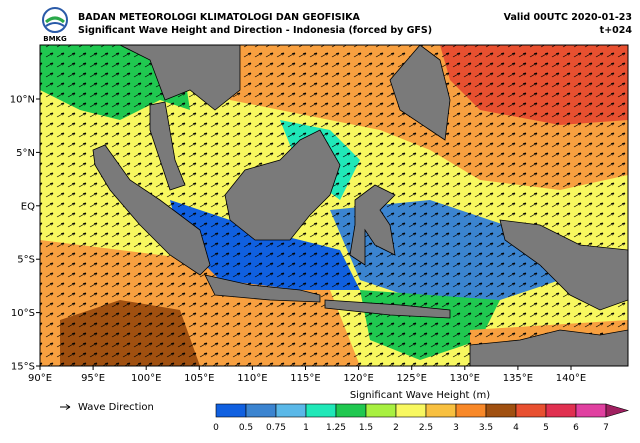 The width and height of the screenshot is (640, 443). Describe the element at coordinates (93, 378) in the screenshot. I see `lon-label: 95°E` at that location.